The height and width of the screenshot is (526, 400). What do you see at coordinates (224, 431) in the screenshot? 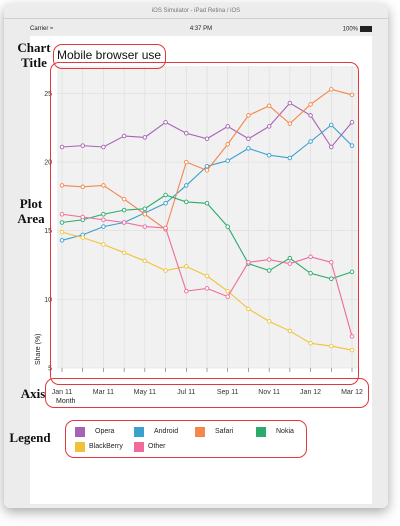
I see `legend-label-safari: Safari` at bounding box center [224, 431].